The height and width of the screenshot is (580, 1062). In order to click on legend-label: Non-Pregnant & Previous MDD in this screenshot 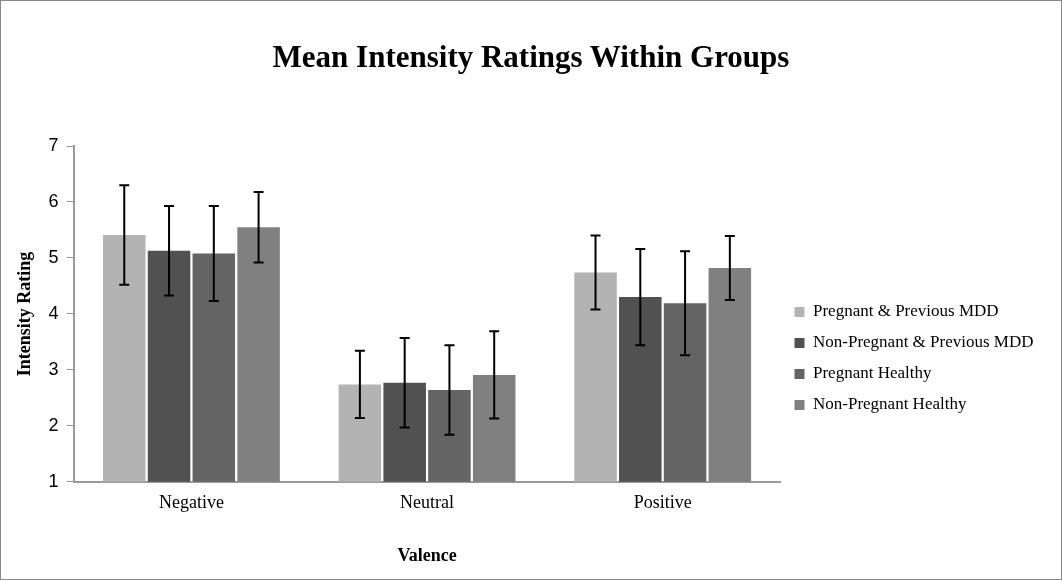, I will do `click(923, 342)`.